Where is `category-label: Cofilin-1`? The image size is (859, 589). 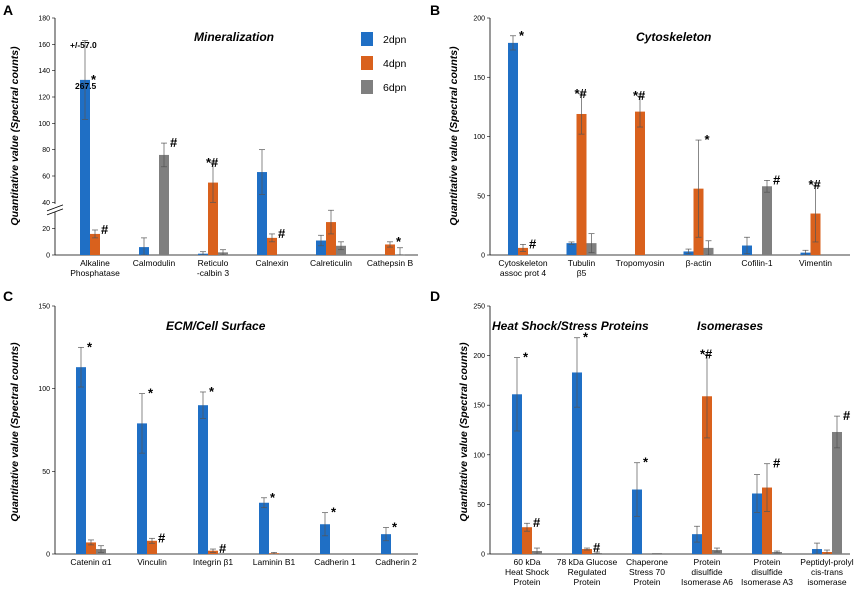 category-label: Cofilin-1 is located at coordinates (756, 263).